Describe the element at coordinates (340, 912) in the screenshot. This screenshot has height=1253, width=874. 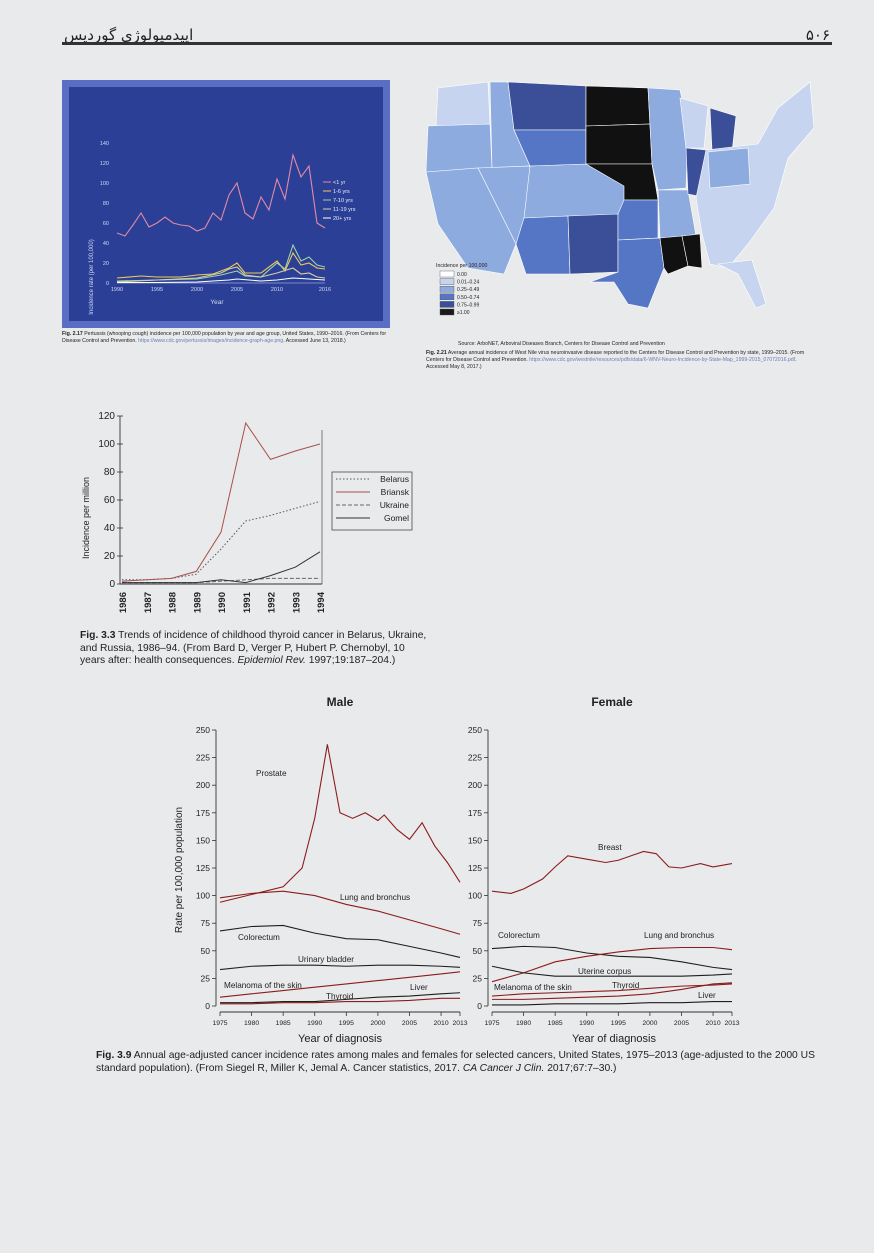
I see `male-series-lung-and-bronchus` at that location.